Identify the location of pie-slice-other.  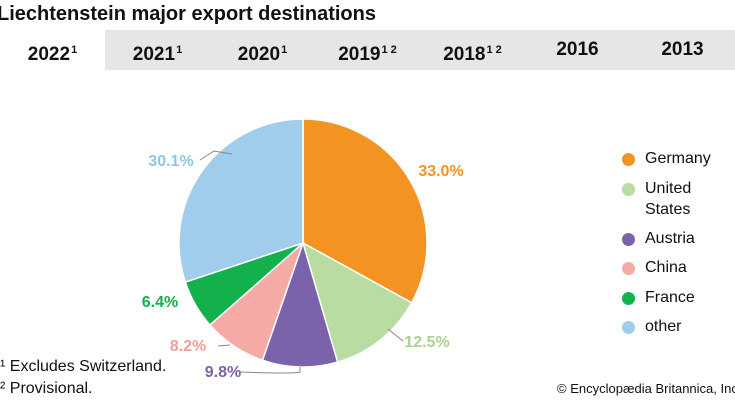
(241, 201).